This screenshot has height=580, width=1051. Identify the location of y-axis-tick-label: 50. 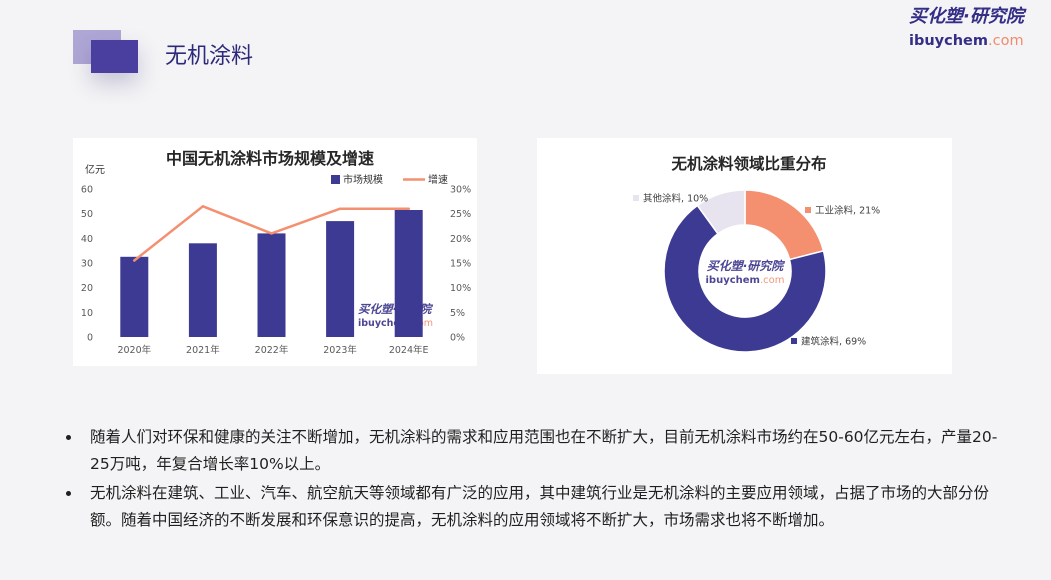
(87, 214).